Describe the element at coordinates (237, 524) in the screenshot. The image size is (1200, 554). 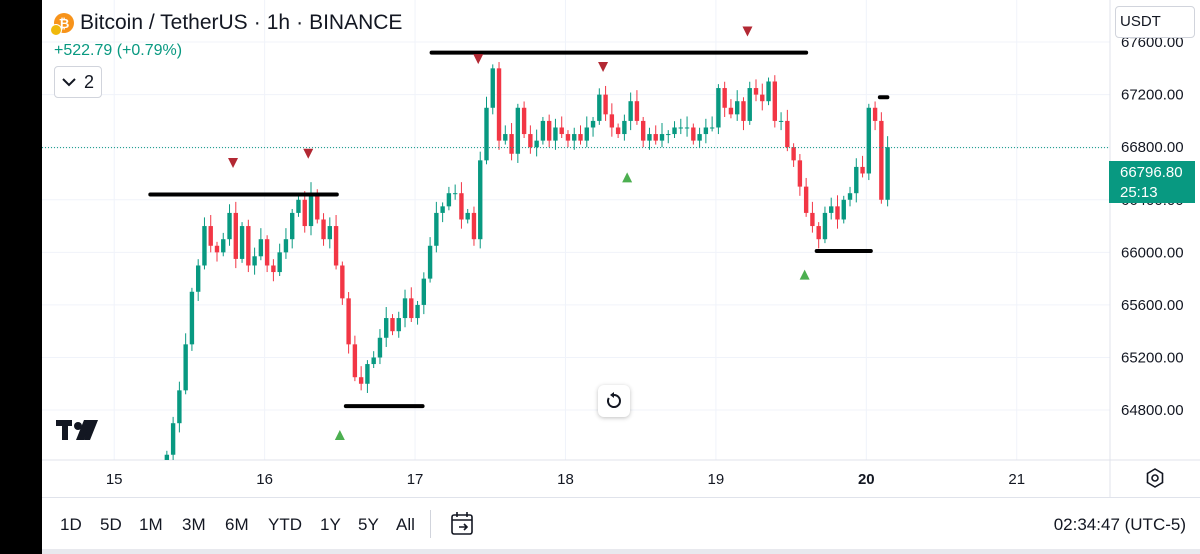
I see `range-6m-button: 6M` at that location.